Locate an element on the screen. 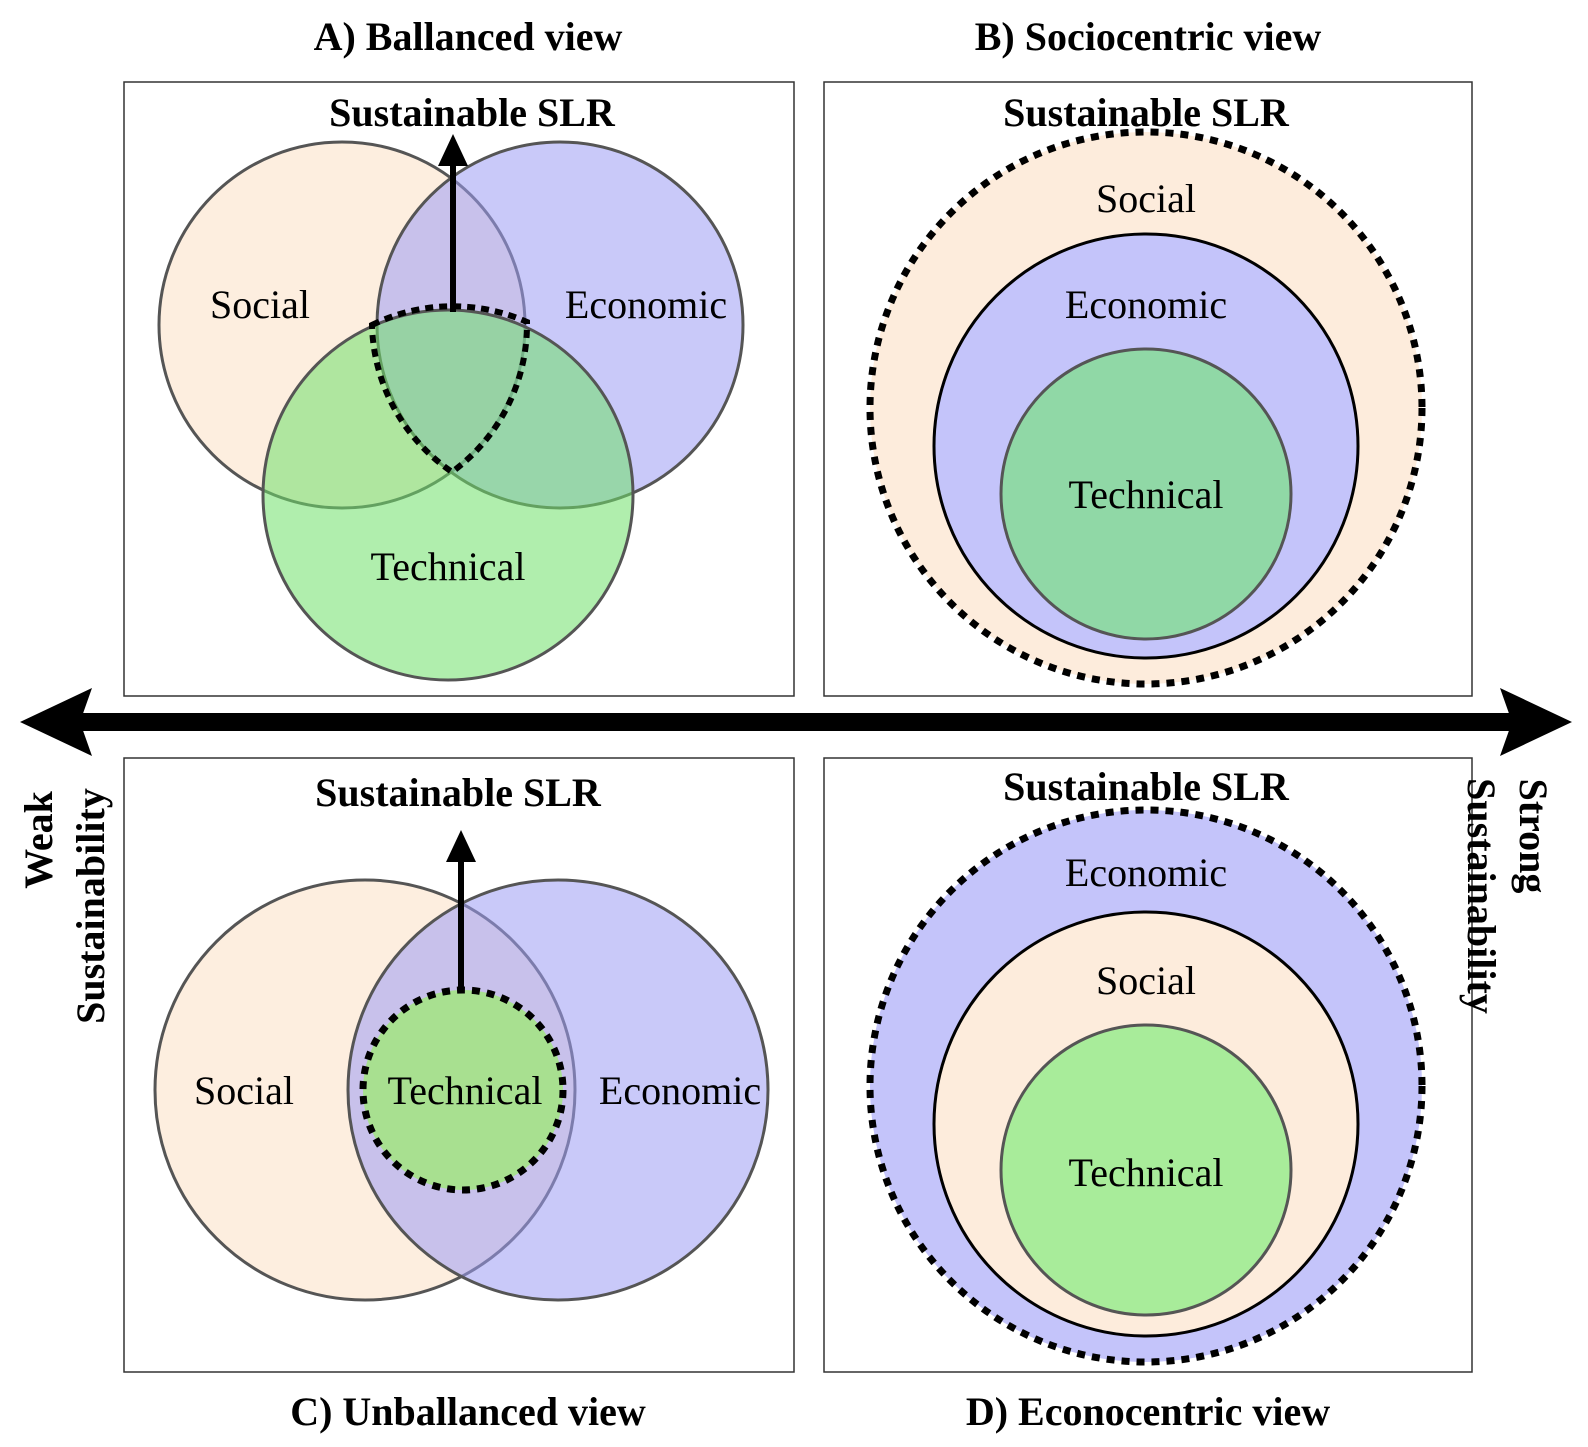  strong-label: Strong is located at coordinates (1533, 836).